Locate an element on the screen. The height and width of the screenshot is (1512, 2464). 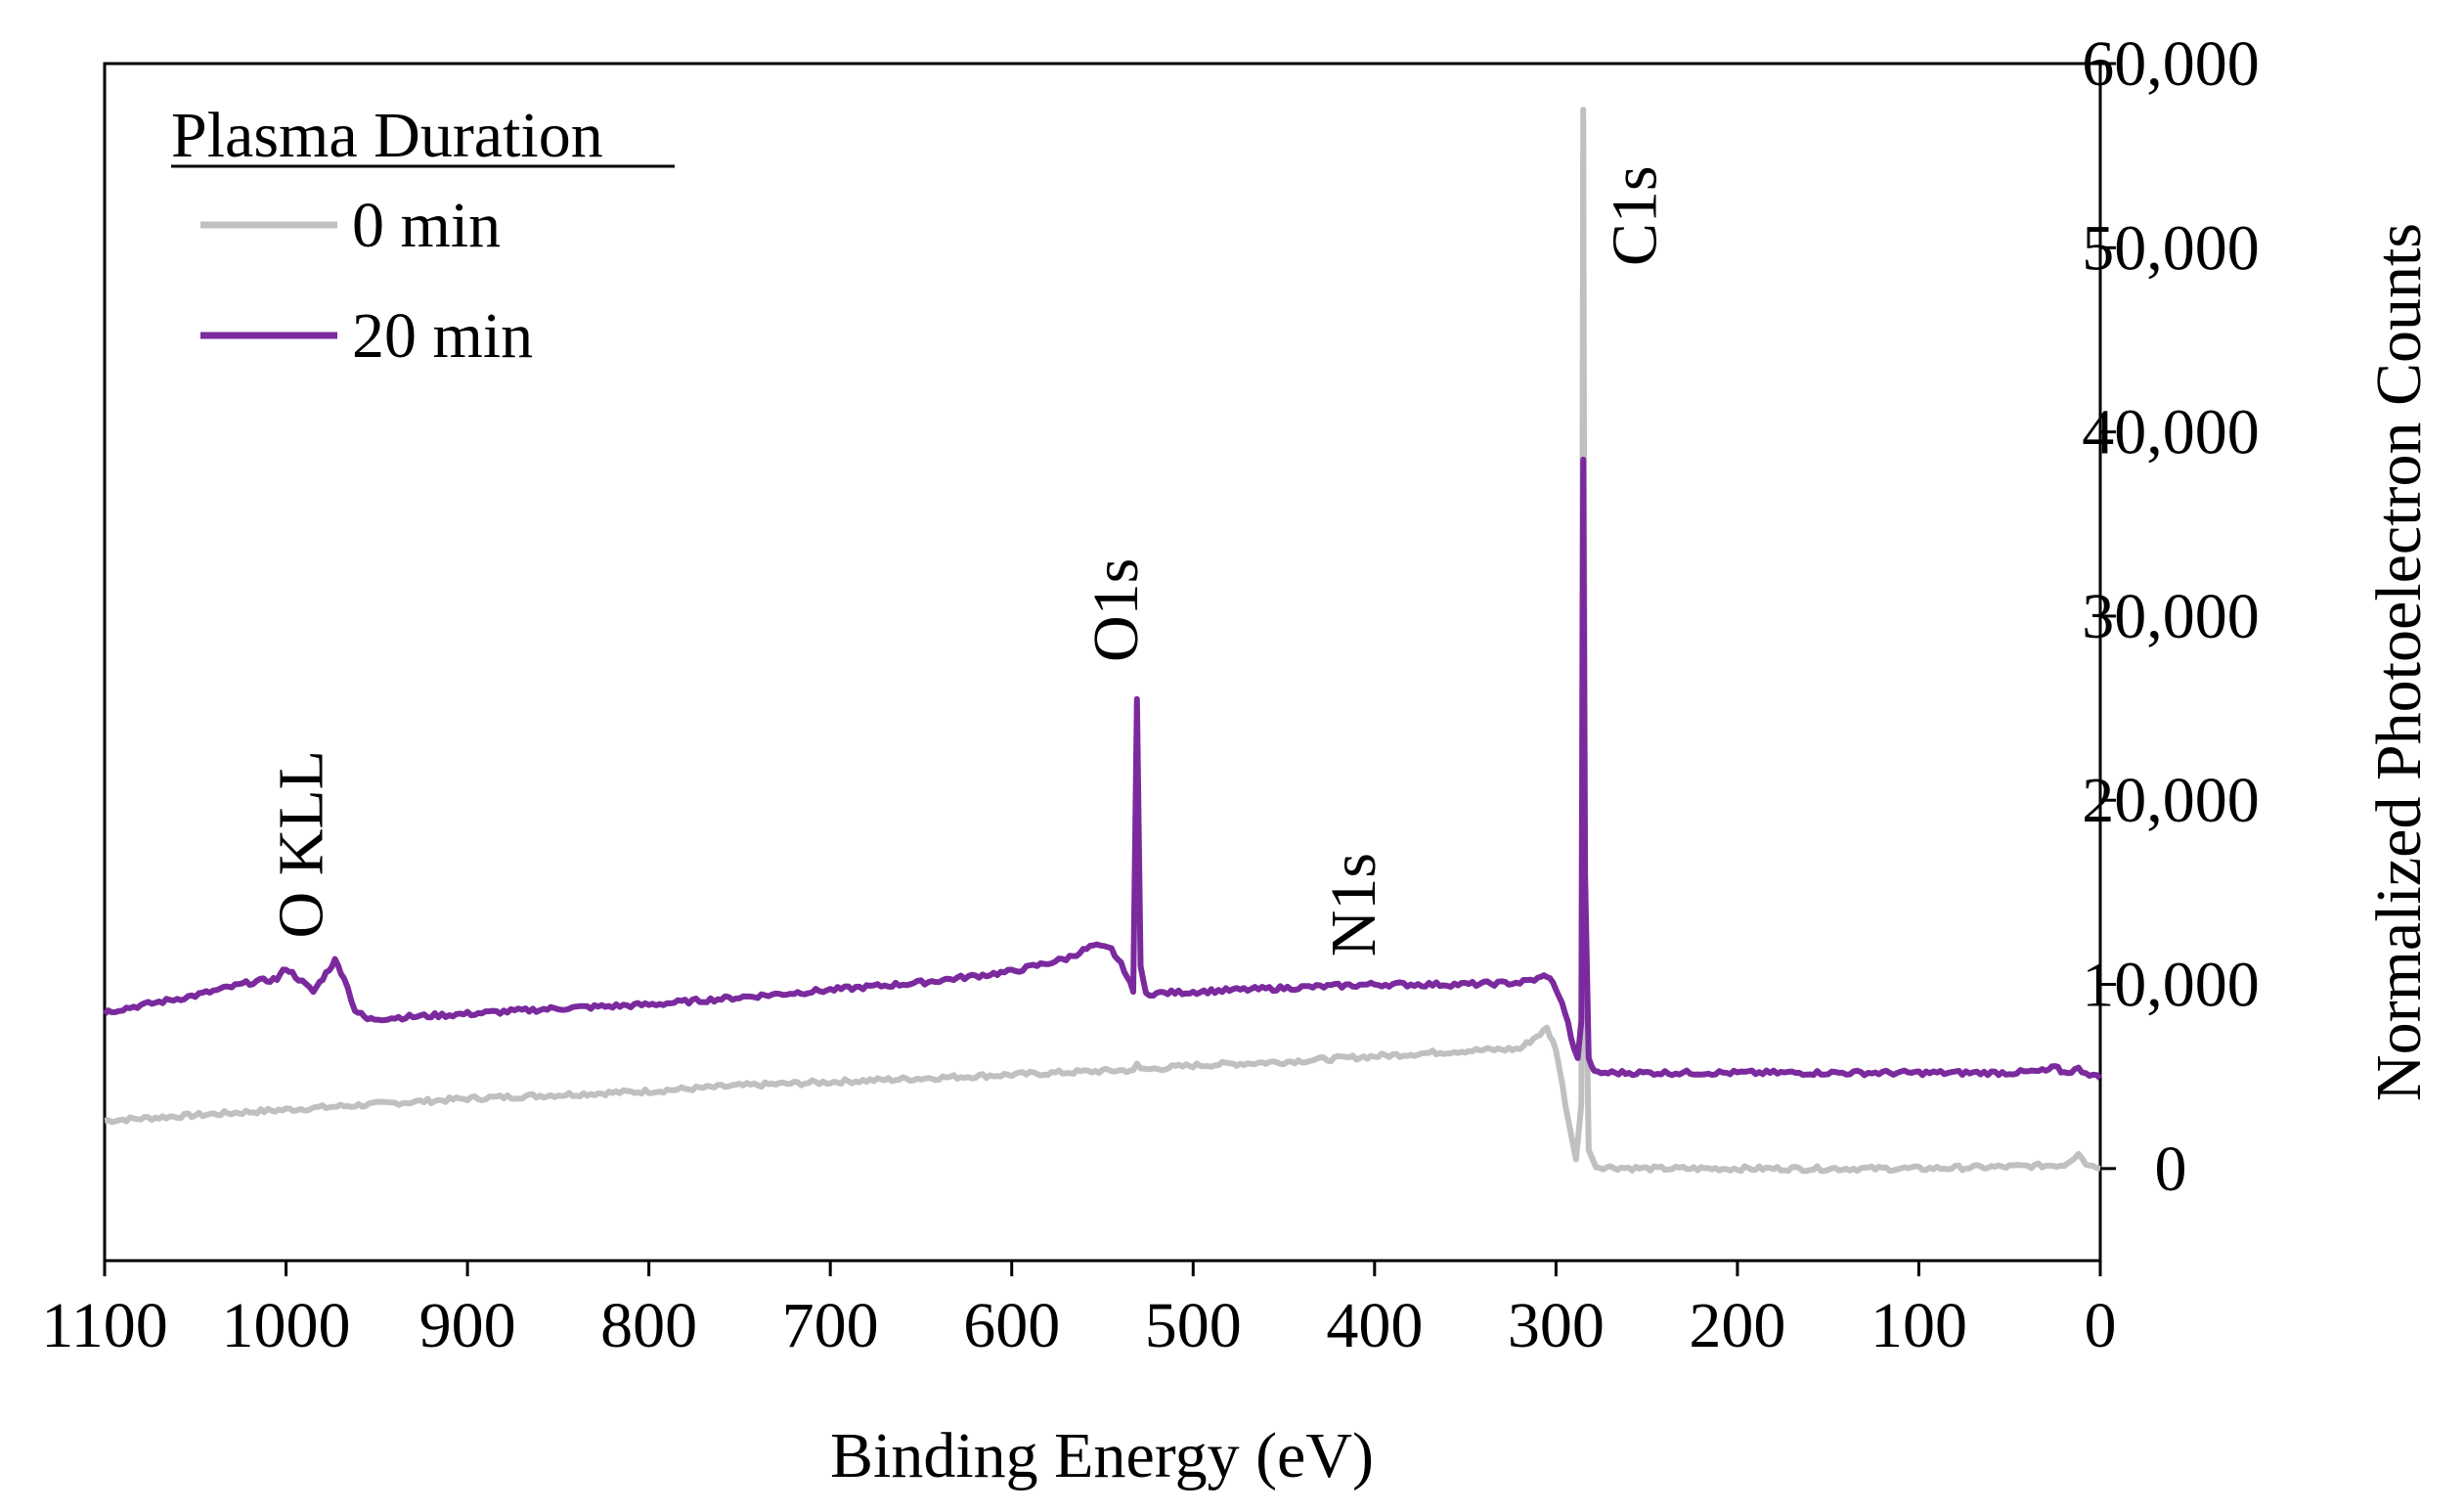
y-tick-label-30000: 30,000 is located at coordinates (2171, 617).